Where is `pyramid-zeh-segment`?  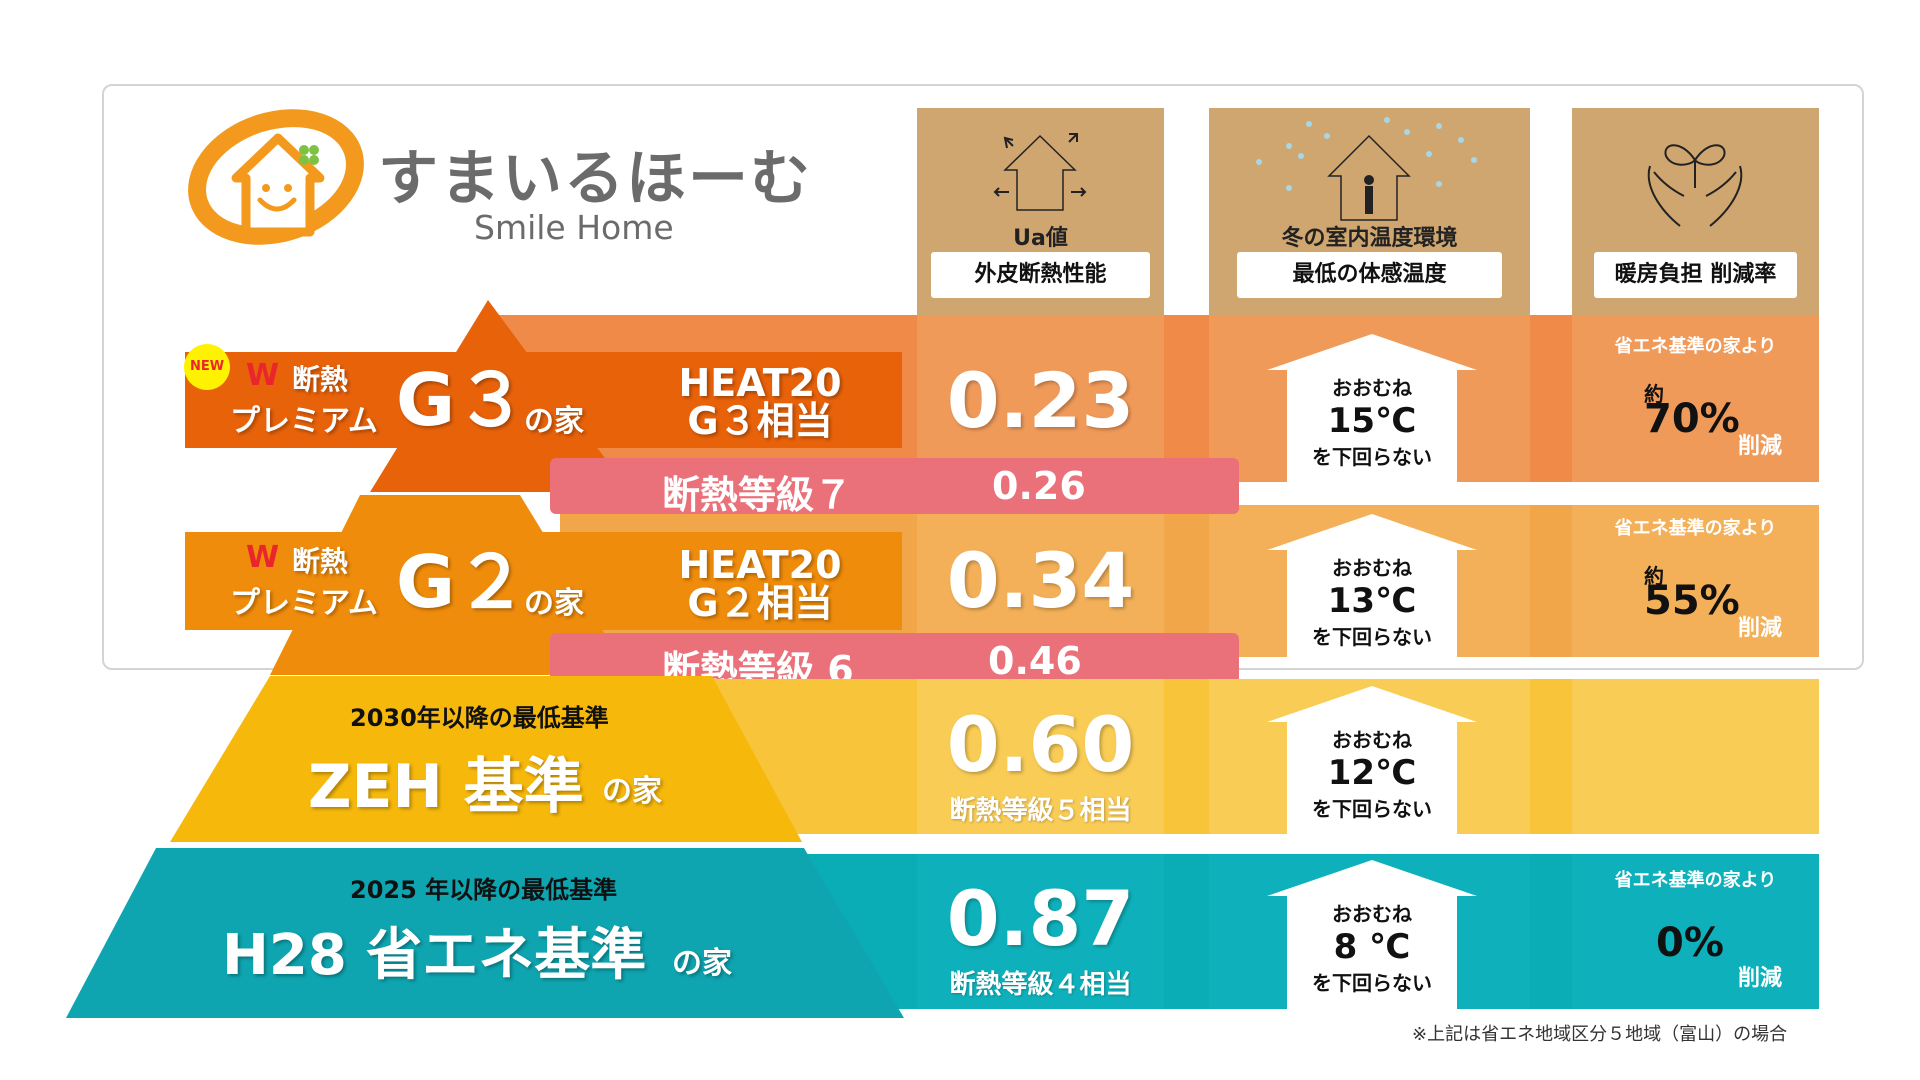 pyramid-zeh-segment is located at coordinates (486, 759).